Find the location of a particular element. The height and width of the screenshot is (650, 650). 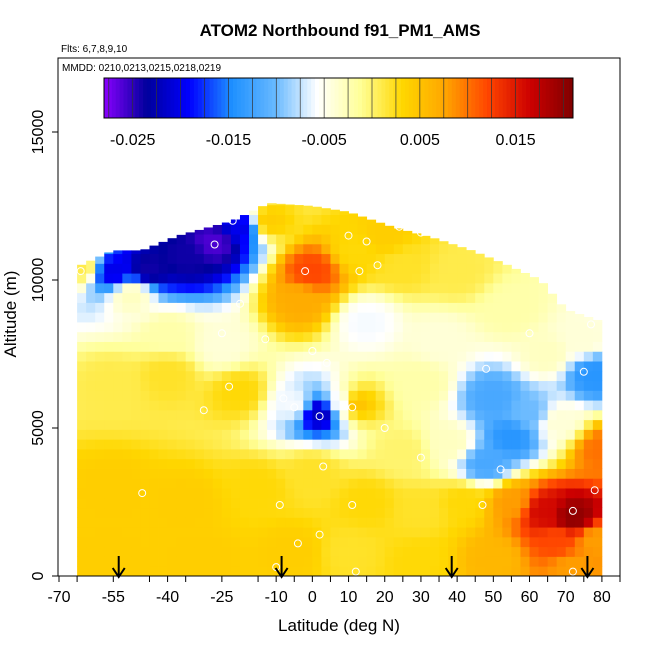

x-tick-label: -55 is located at coordinates (113, 597).